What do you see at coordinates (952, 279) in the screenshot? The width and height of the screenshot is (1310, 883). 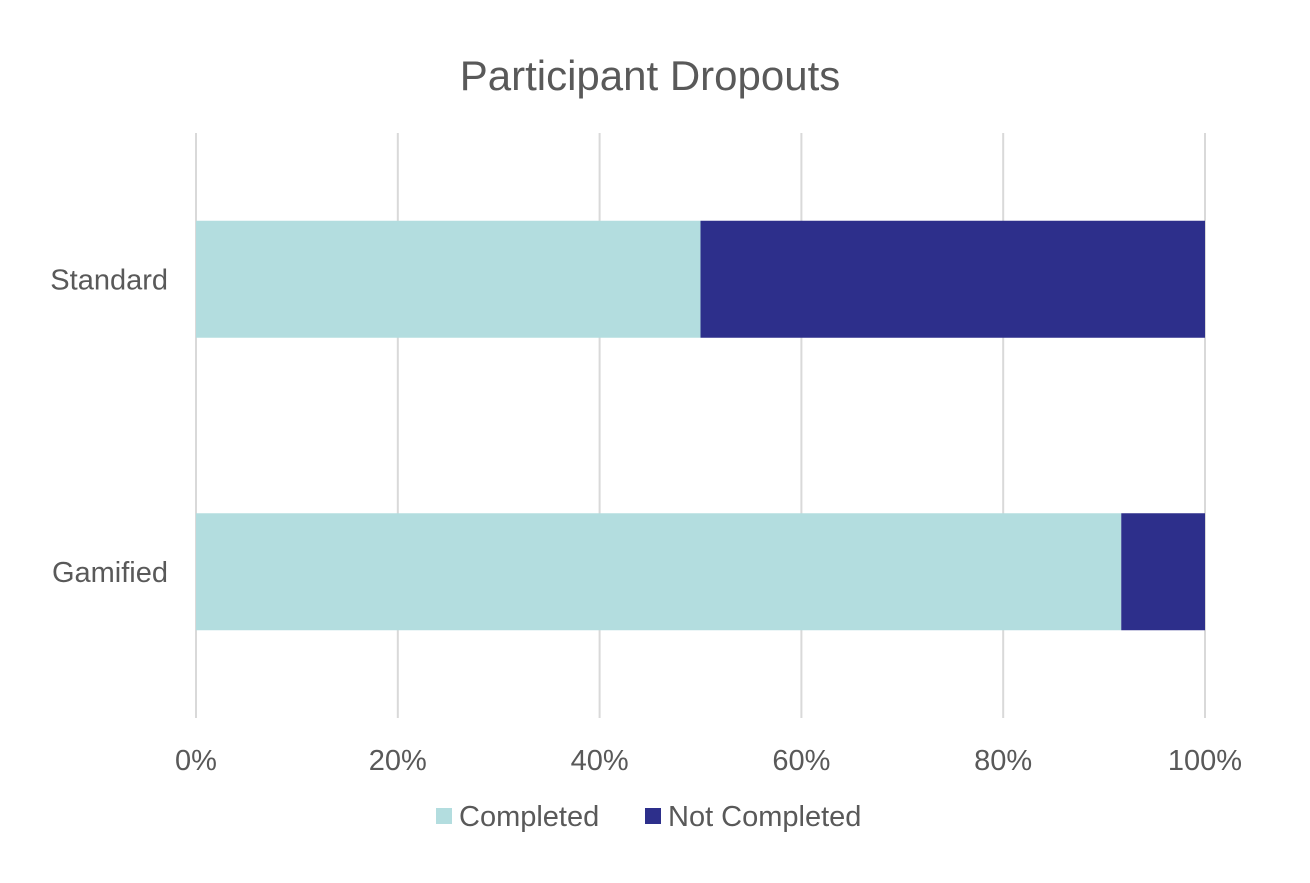 I see `bar-standard-not-completed` at bounding box center [952, 279].